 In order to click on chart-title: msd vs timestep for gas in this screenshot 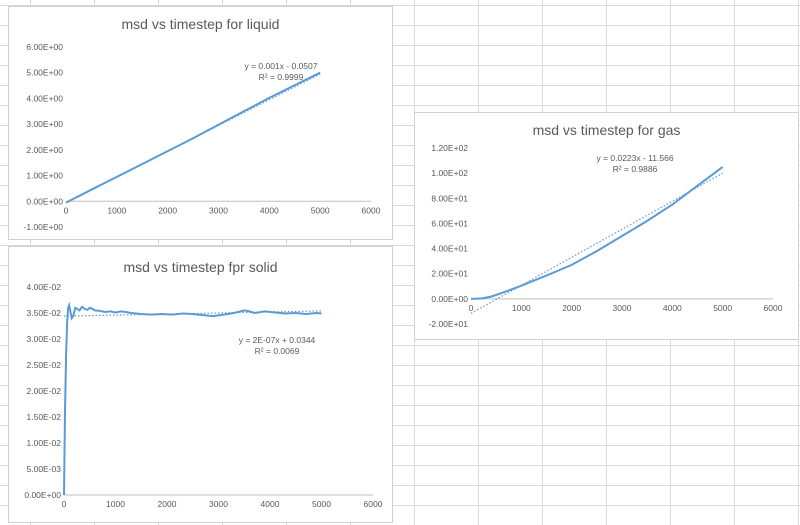, I will do `click(606, 130)`.